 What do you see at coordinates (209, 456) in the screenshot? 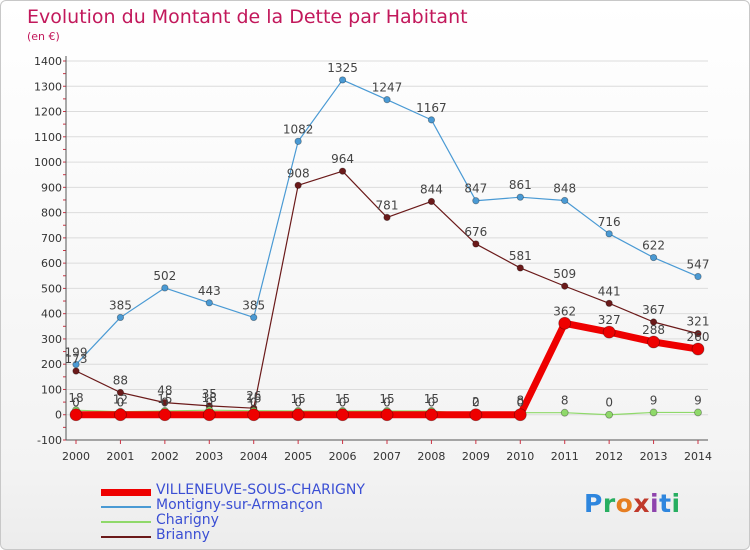
I see `x-tick-label: 2003` at bounding box center [209, 456].